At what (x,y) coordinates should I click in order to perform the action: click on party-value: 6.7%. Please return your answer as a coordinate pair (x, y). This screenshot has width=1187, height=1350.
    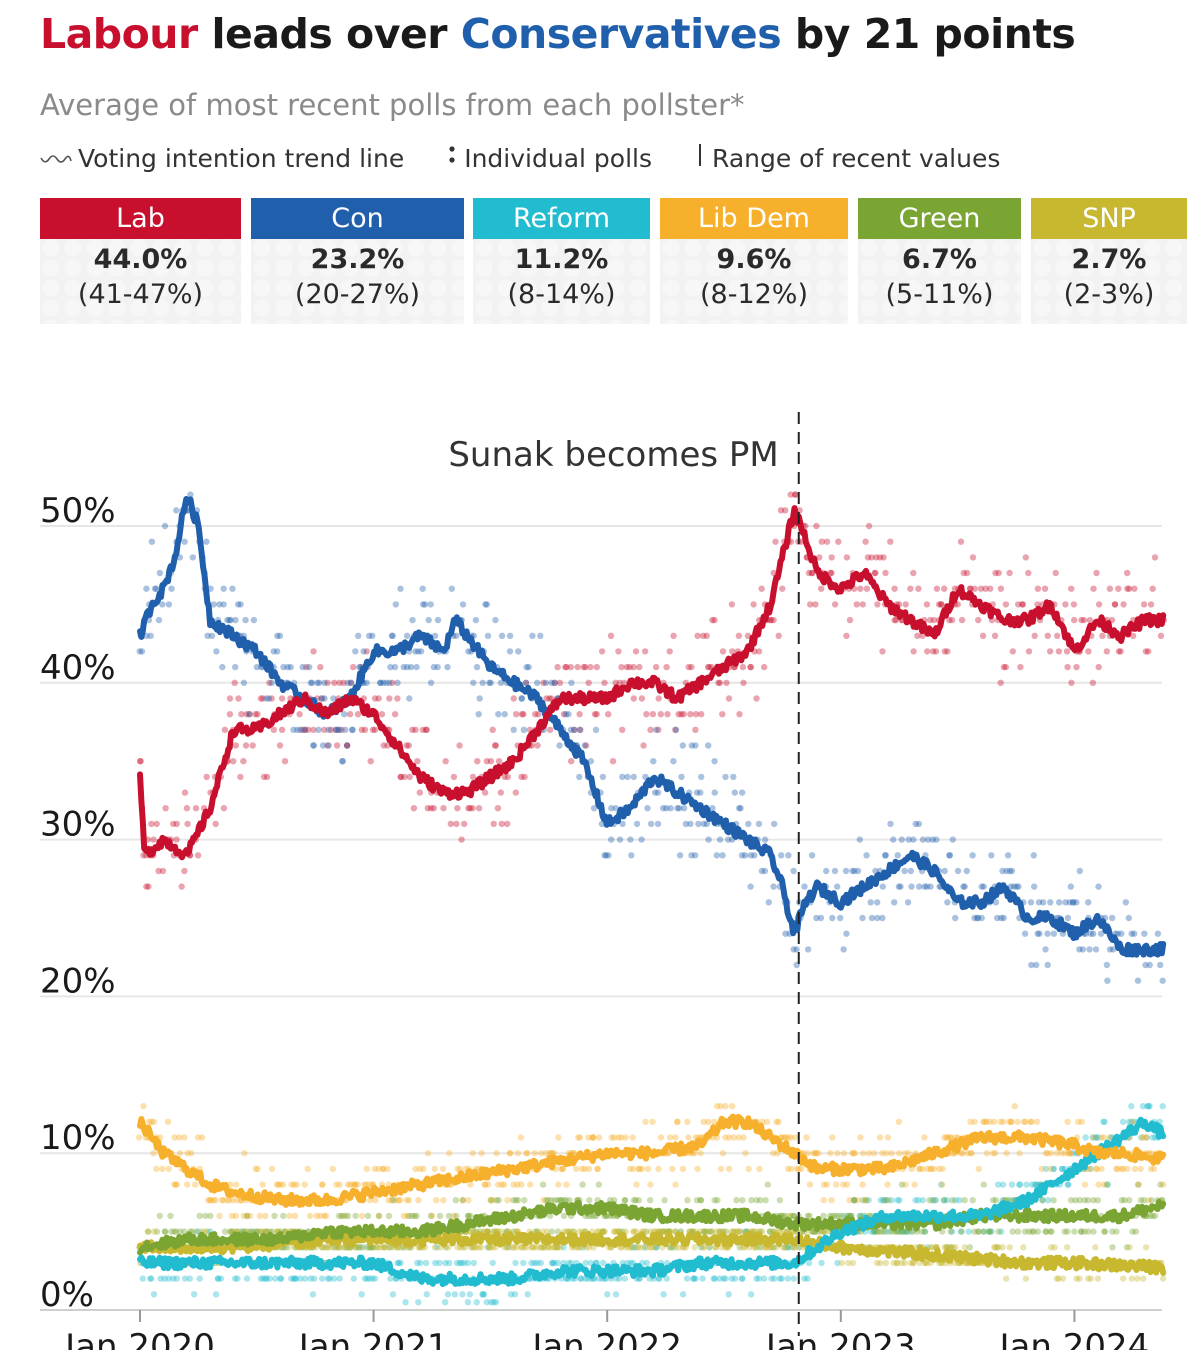
    Looking at the image, I should click on (939, 259).